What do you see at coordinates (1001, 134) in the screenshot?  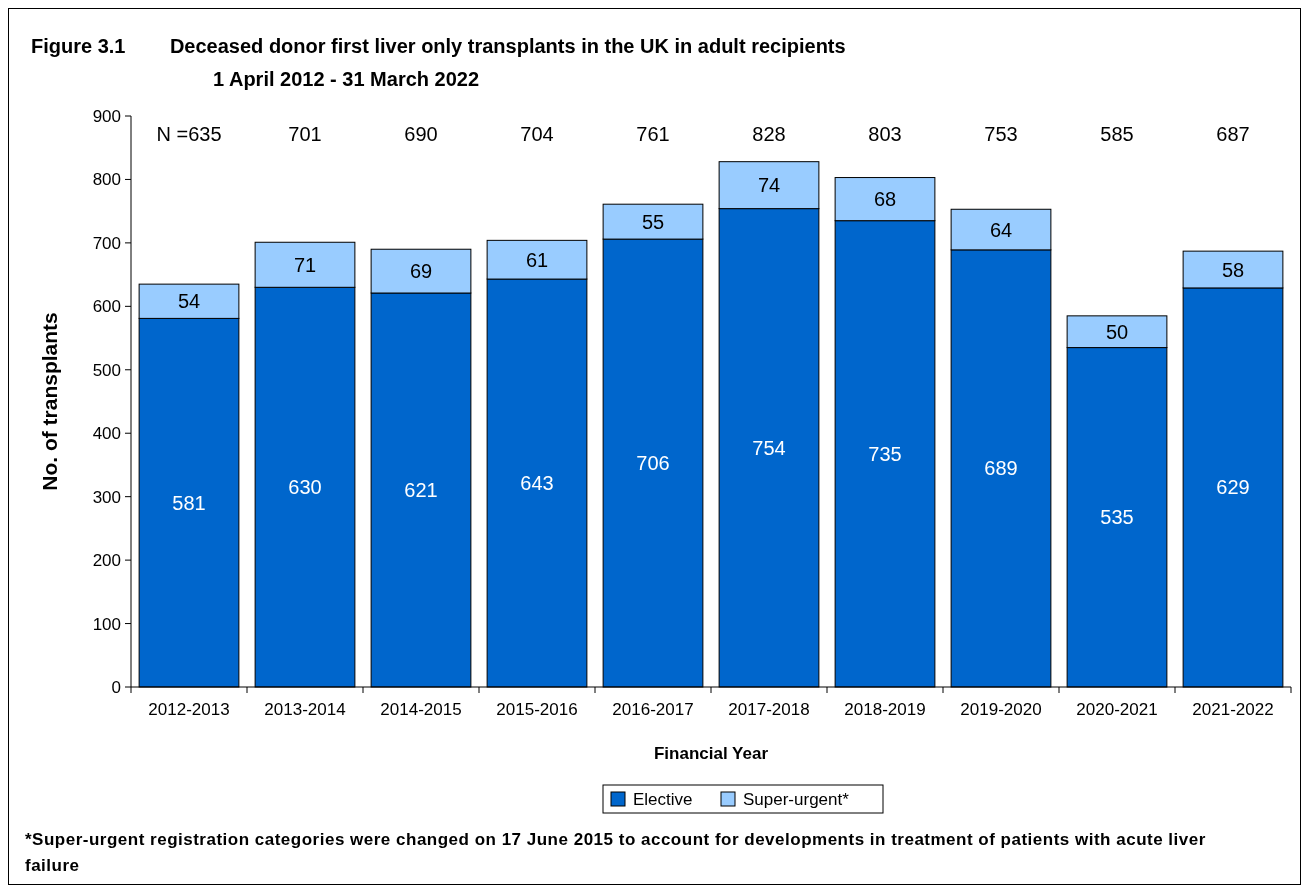 I see `annotation: 753` at bounding box center [1001, 134].